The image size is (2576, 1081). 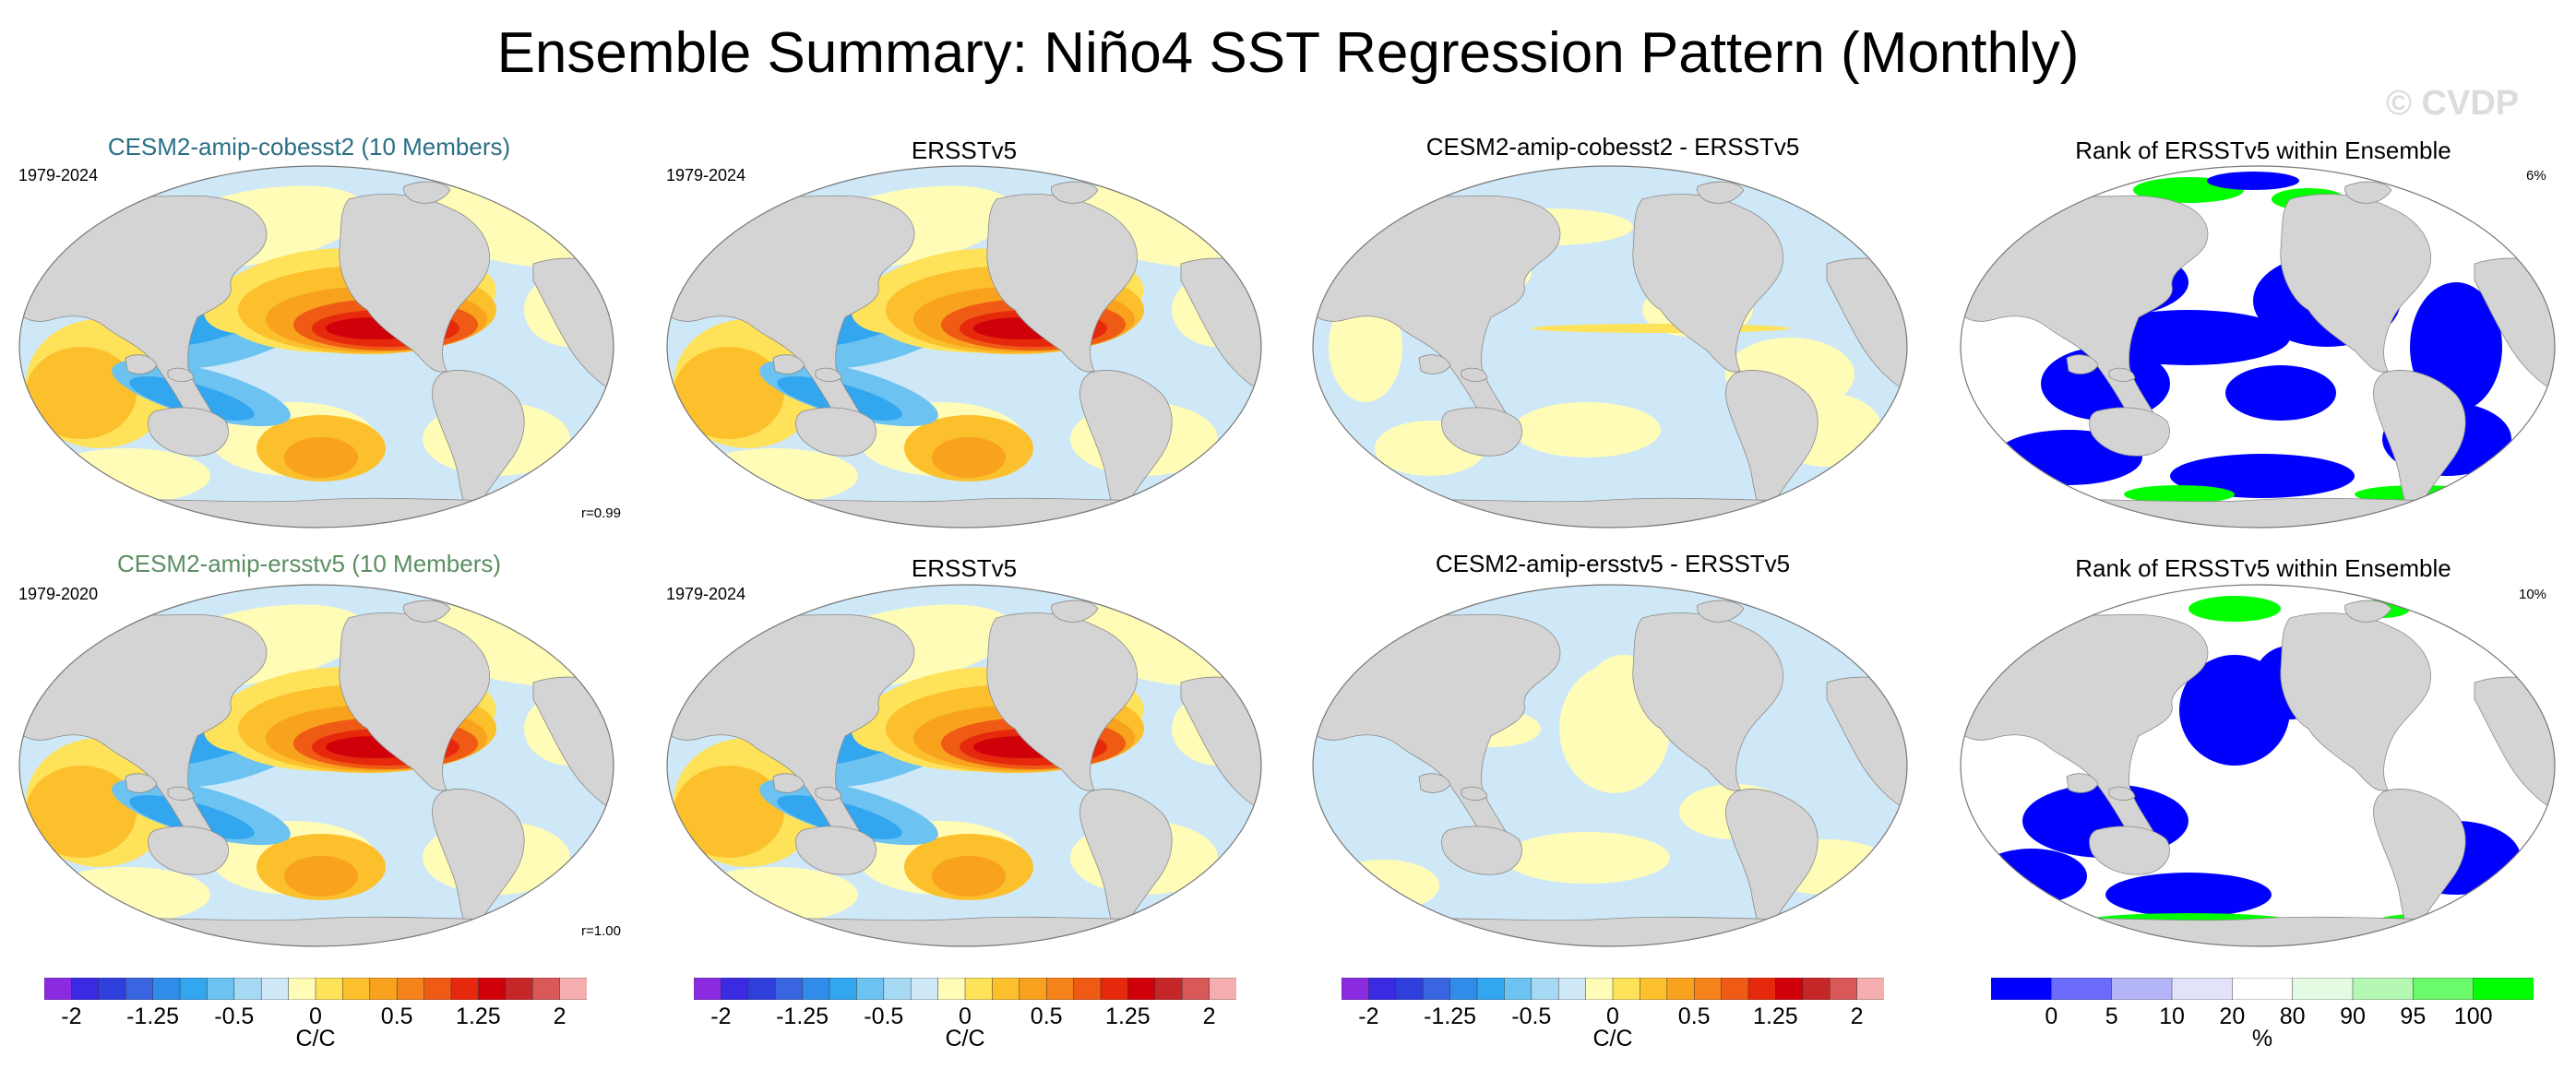 What do you see at coordinates (2473, 1016) in the screenshot?
I see `colorbar-4-tick: 100` at bounding box center [2473, 1016].